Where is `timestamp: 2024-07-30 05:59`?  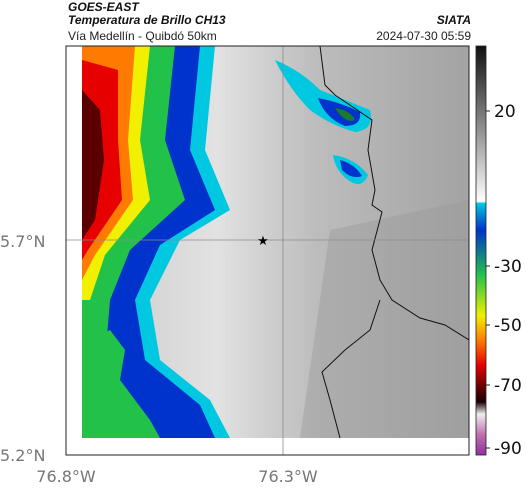 timestamp: 2024-07-30 05:59 is located at coordinates (423, 36).